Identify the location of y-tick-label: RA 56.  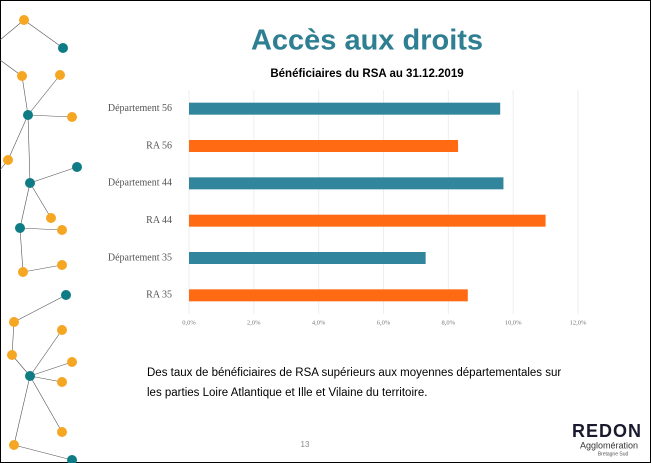
(159, 145).